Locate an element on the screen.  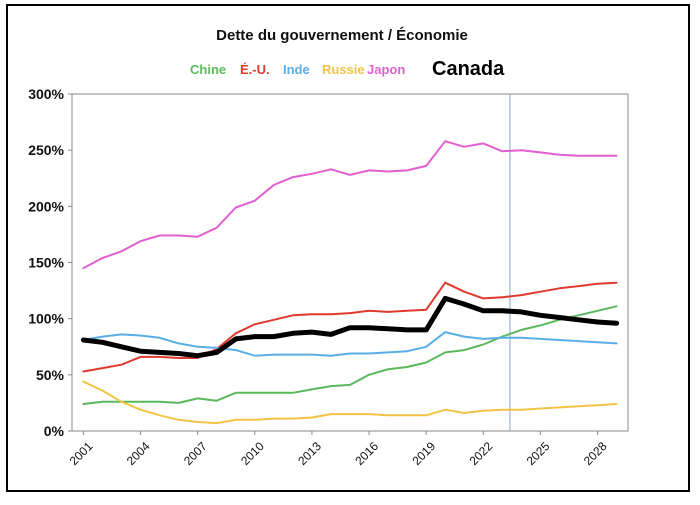
legend-entry-canada: Canada is located at coordinates (468, 69).